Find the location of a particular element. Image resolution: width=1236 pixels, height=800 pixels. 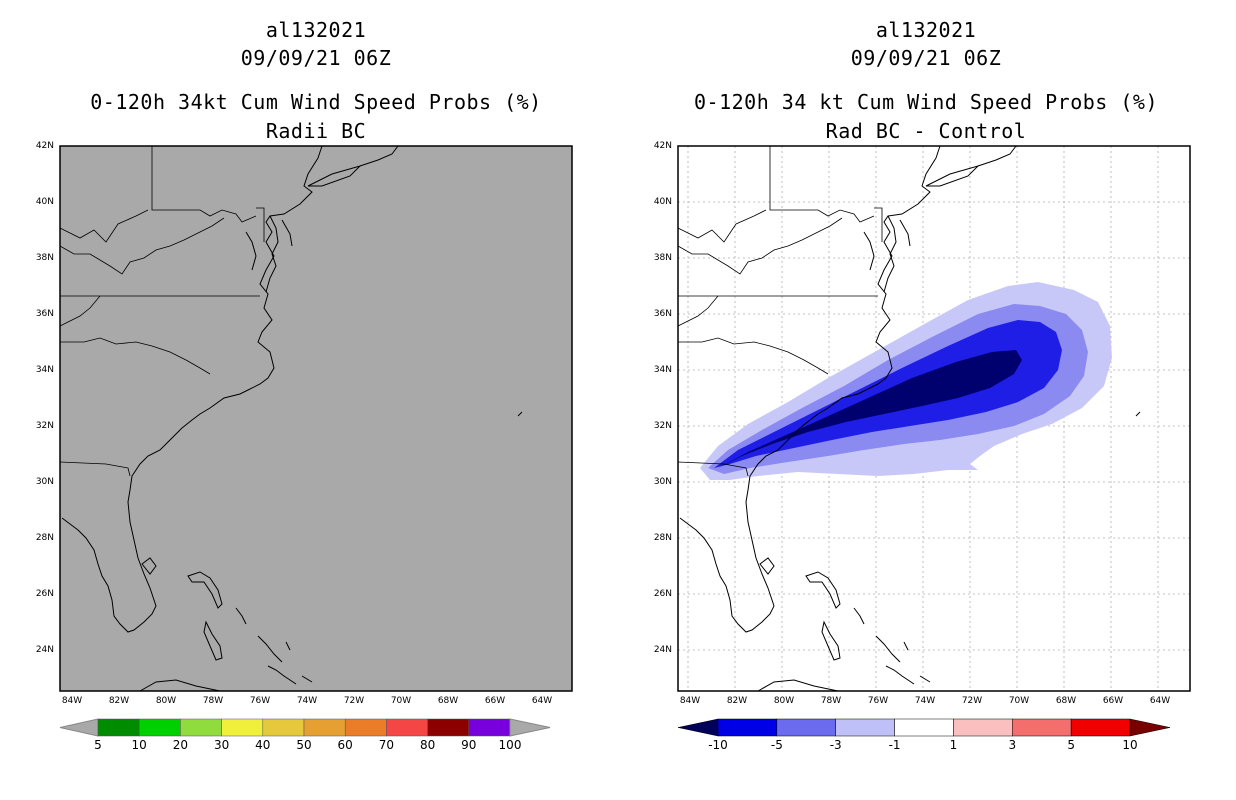

right-colorbar is located at coordinates (924, 727).